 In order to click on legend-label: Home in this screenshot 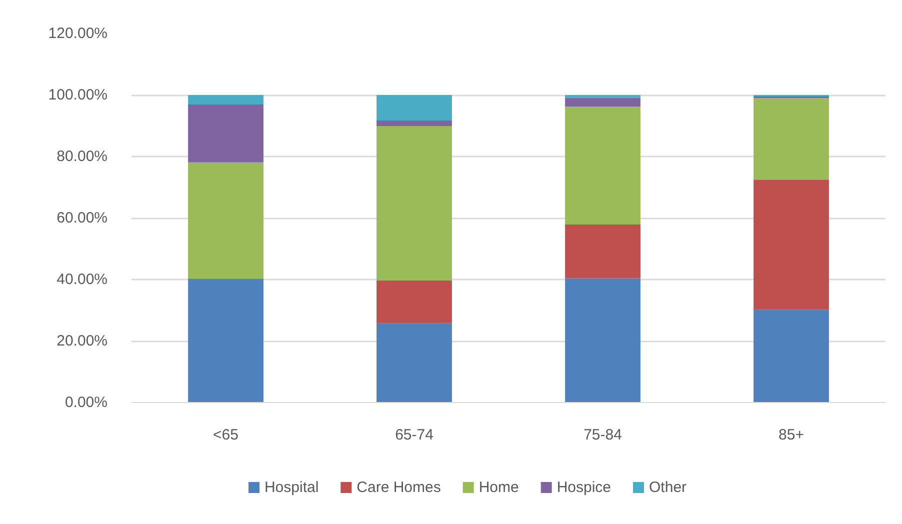, I will do `click(498, 487)`.